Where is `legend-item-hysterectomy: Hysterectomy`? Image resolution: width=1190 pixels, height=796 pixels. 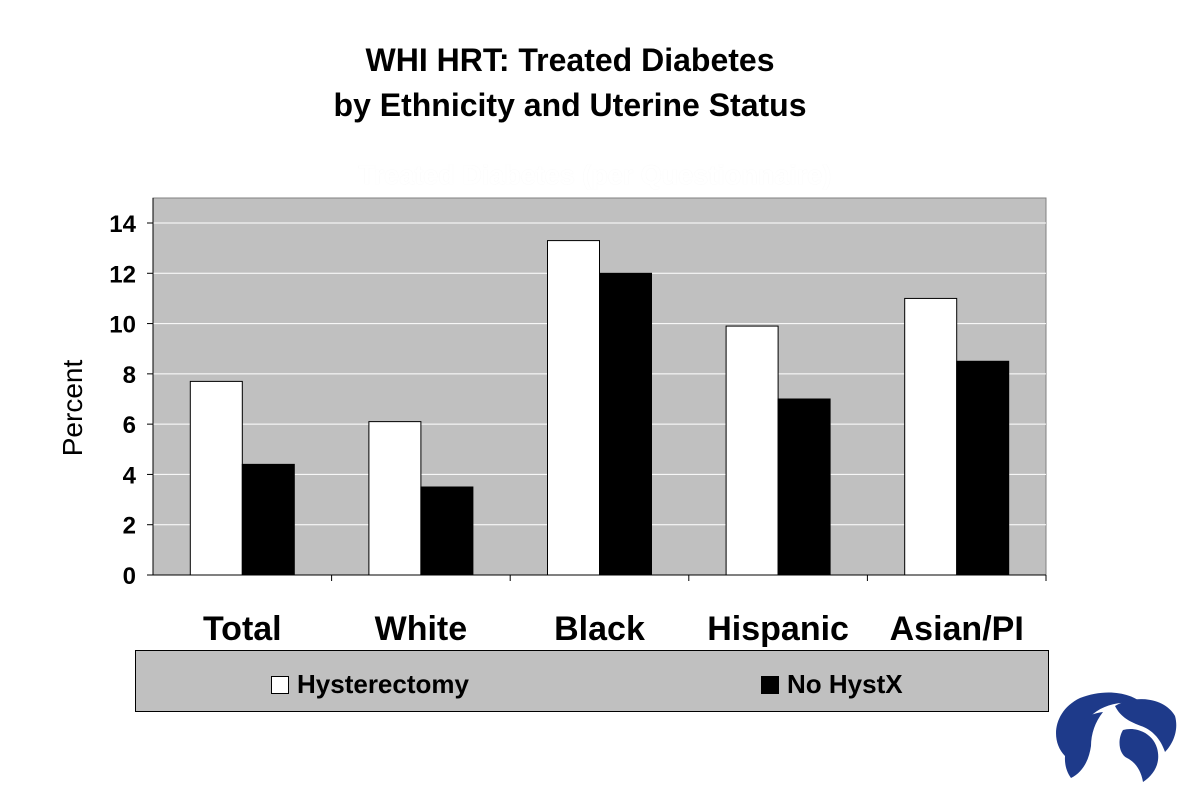
legend-item-hysterectomy: Hysterectomy is located at coordinates (370, 684).